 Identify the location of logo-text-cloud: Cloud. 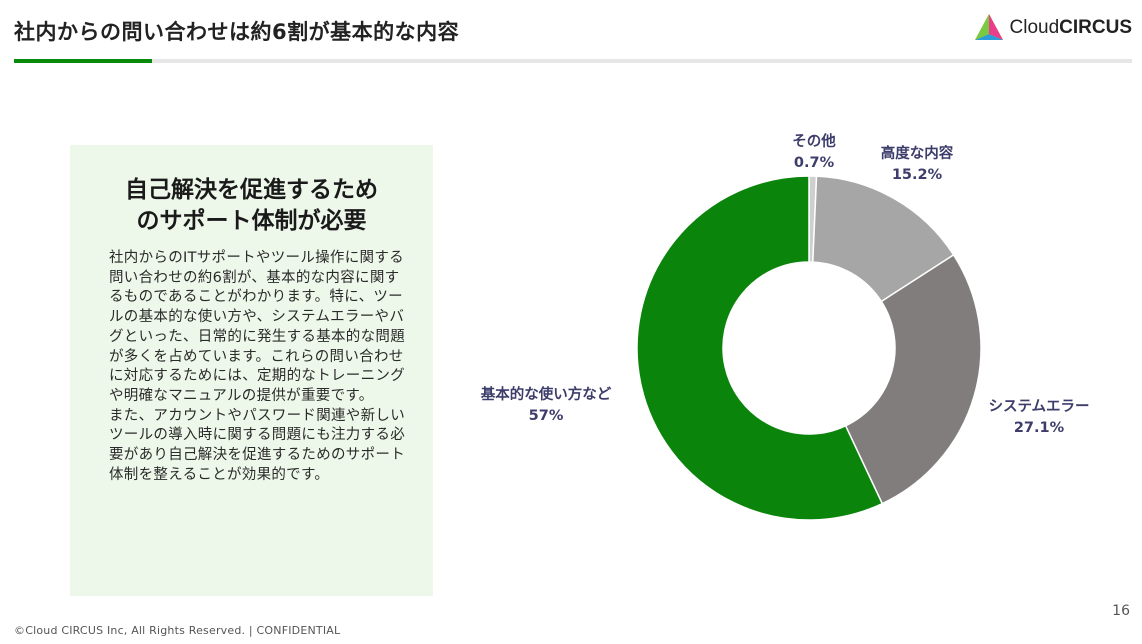
(1034, 27).